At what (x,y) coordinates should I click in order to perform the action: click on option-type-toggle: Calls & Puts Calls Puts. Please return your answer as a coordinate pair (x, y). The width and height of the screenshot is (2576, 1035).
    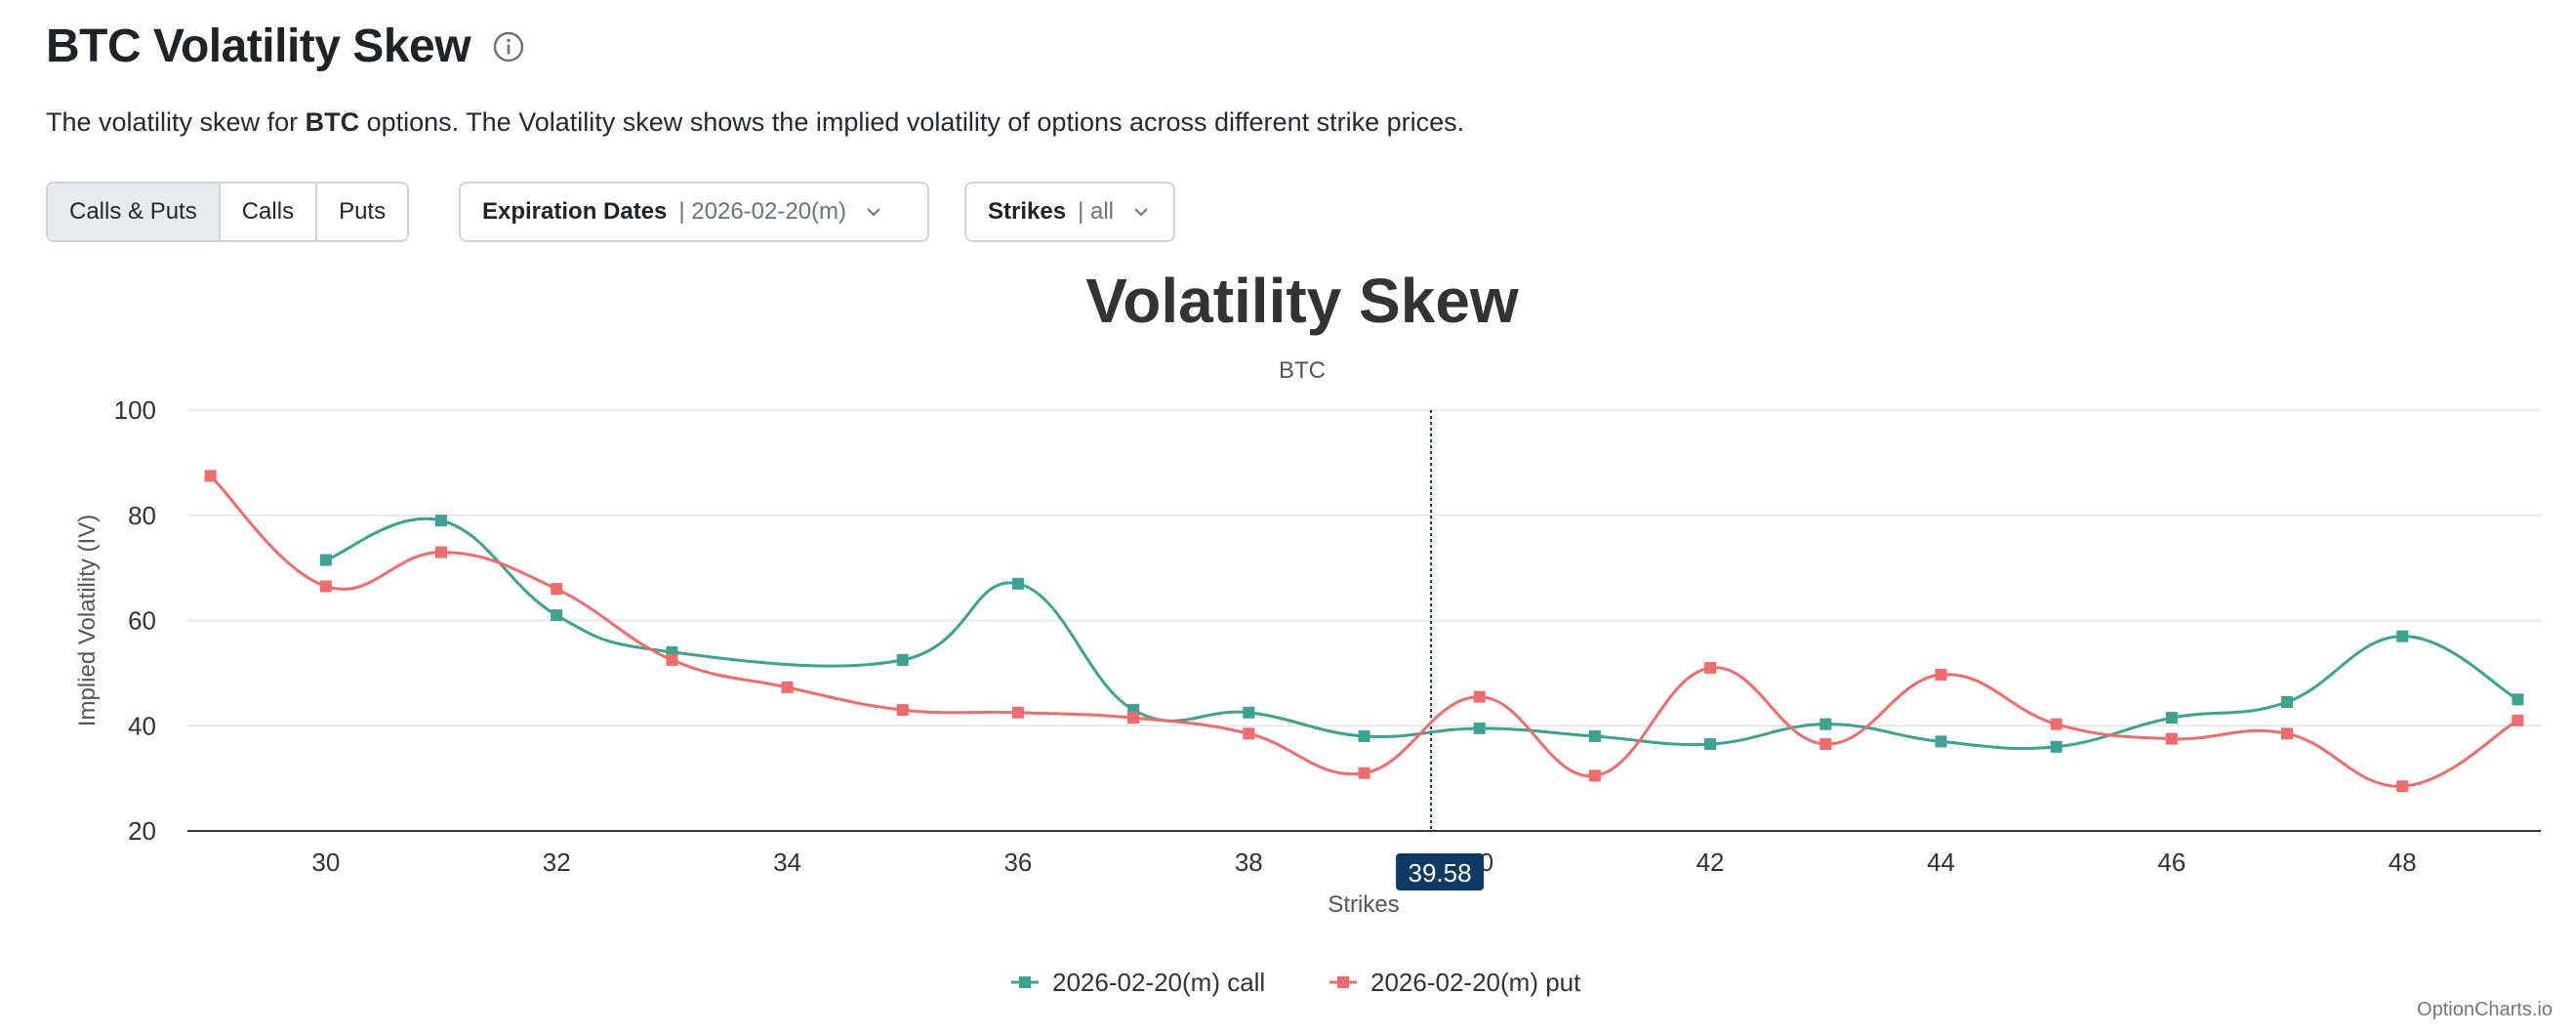
    Looking at the image, I should click on (228, 212).